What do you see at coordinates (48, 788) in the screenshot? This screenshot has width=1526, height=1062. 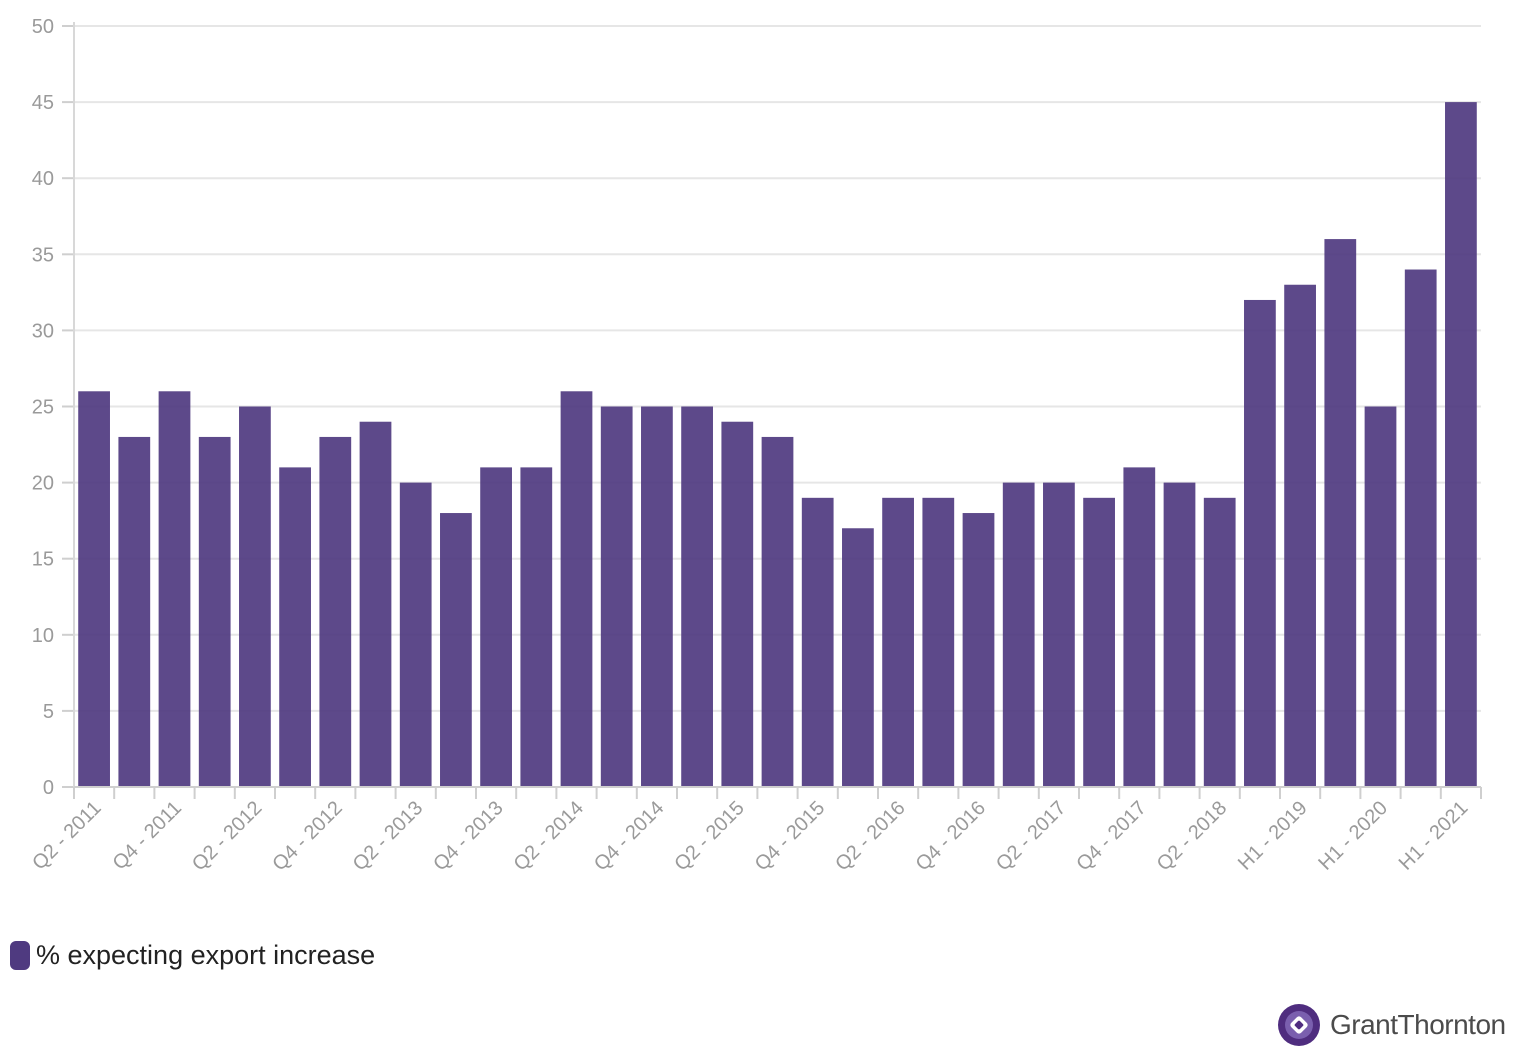 I see `y-tick-label: 0` at bounding box center [48, 788].